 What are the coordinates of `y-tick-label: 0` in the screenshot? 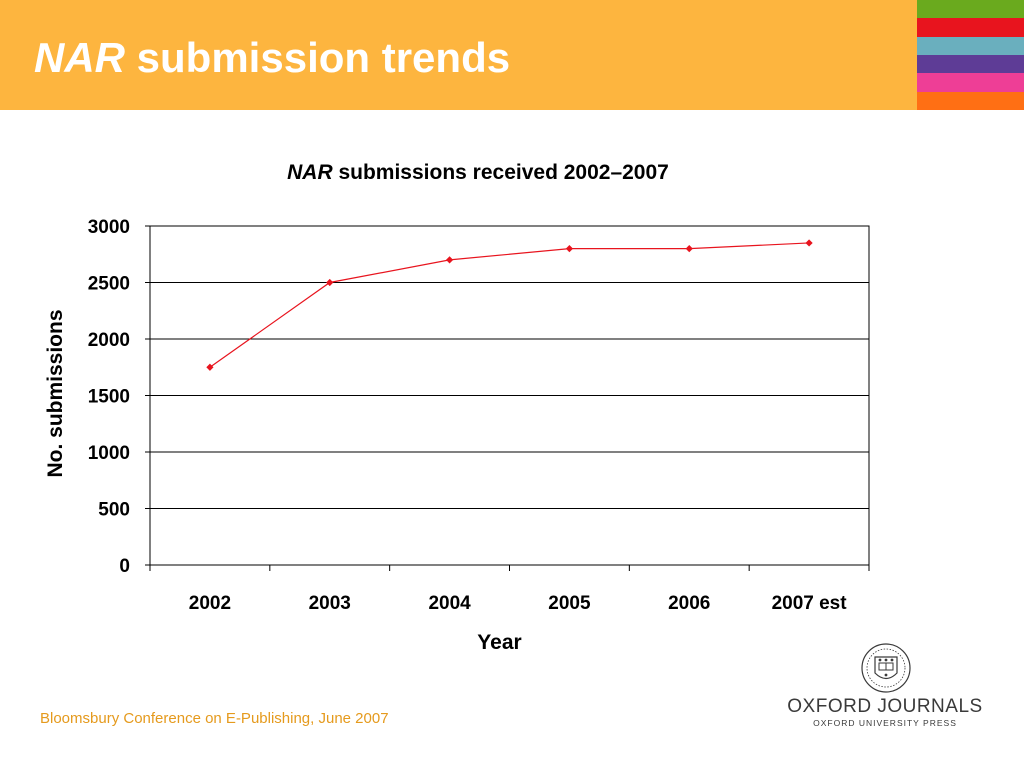 It's located at (124, 566).